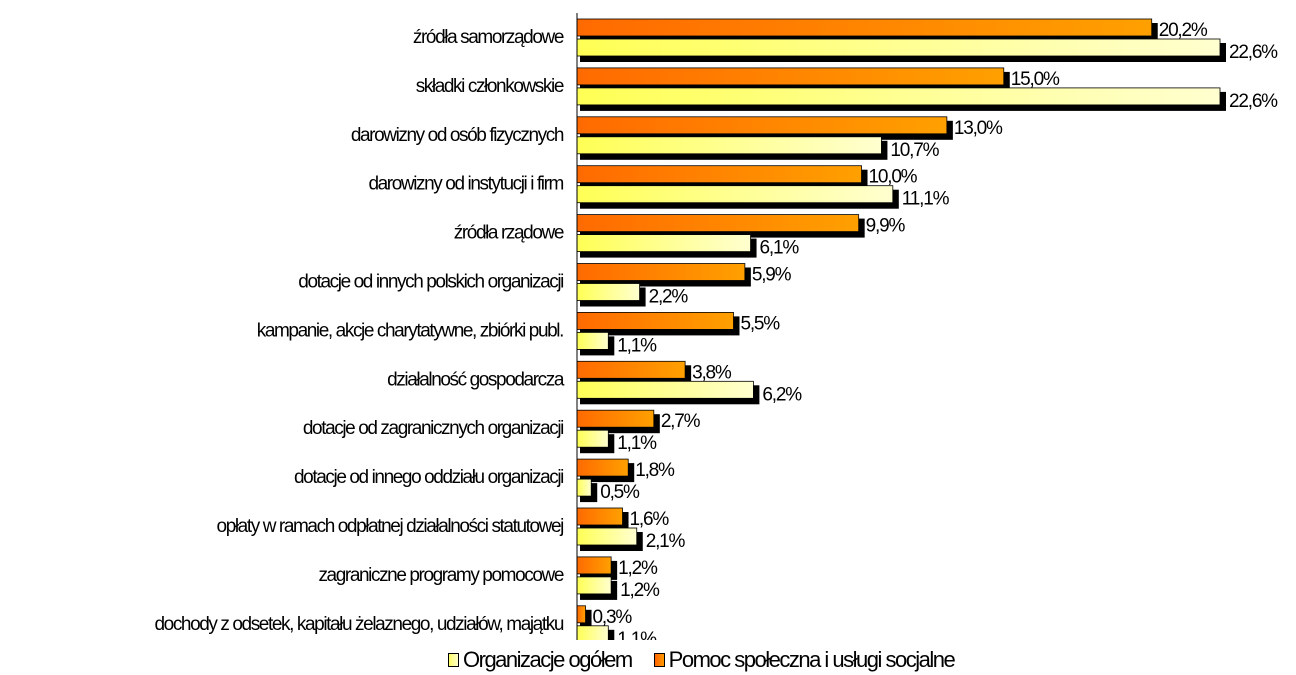 The width and height of the screenshot is (1296, 675). What do you see at coordinates (650, 519) in the screenshot?
I see `value-label-pomoc: 1,6%` at bounding box center [650, 519].